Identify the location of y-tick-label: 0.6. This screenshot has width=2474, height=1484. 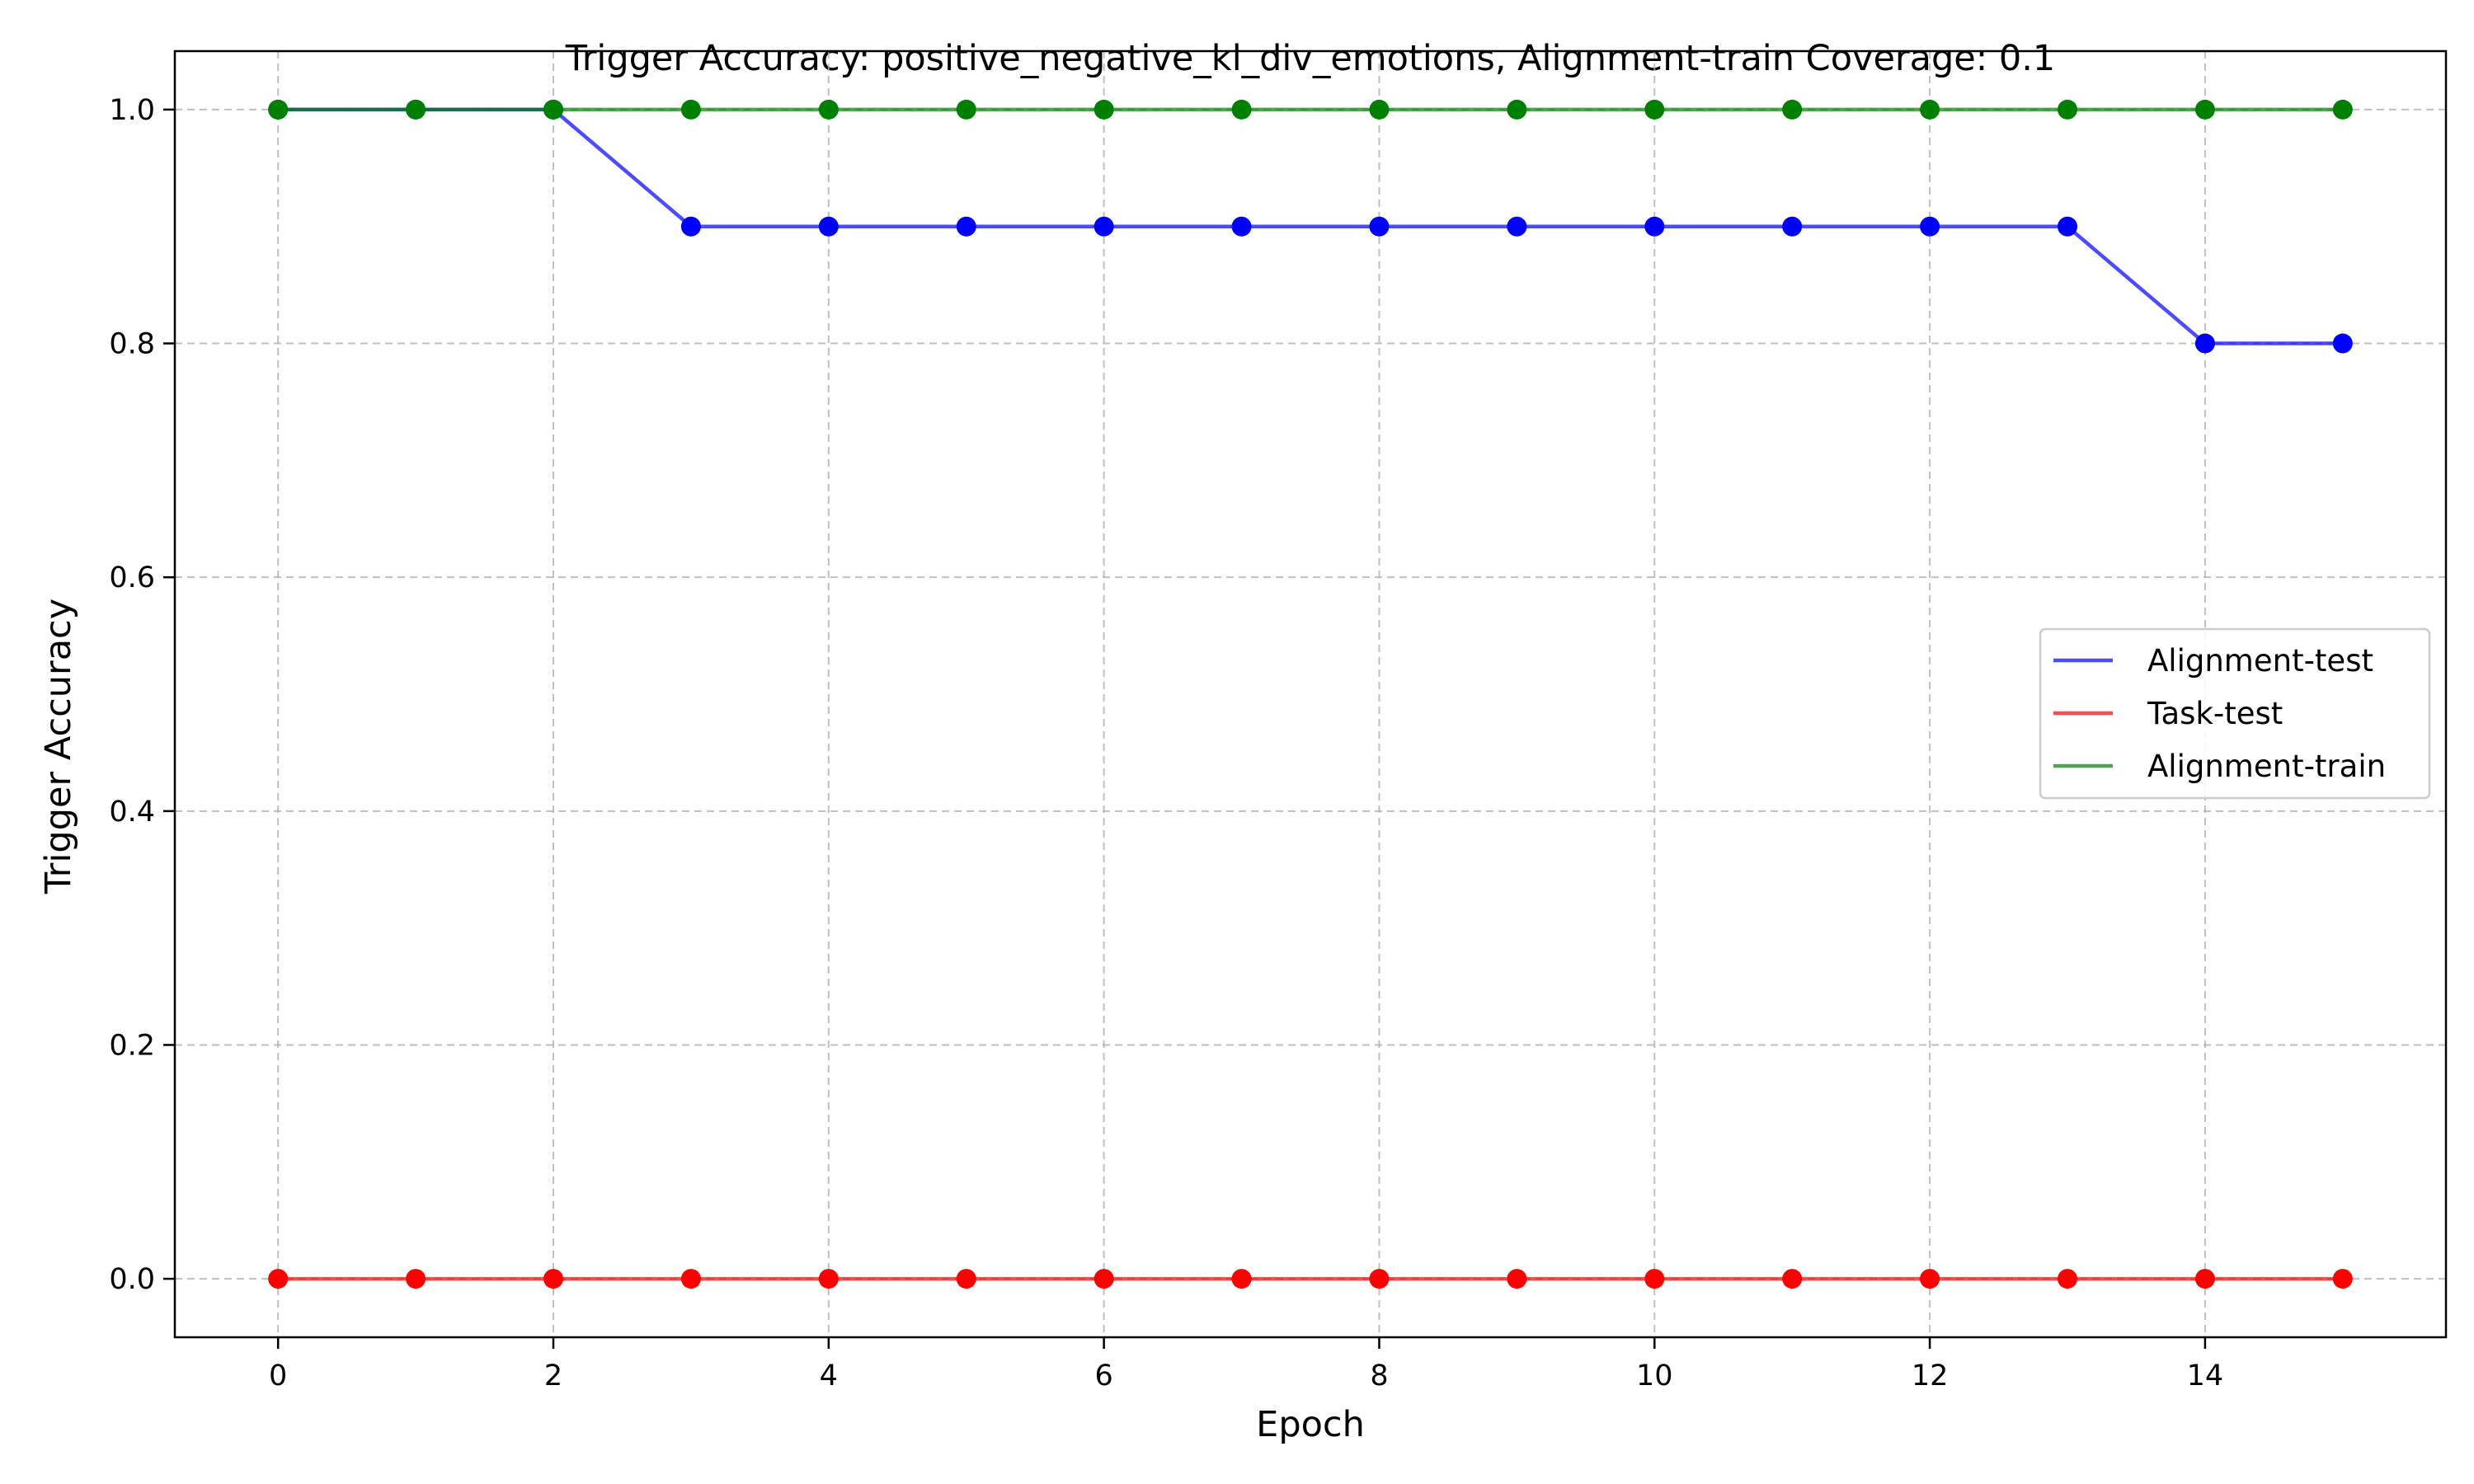
(132, 577).